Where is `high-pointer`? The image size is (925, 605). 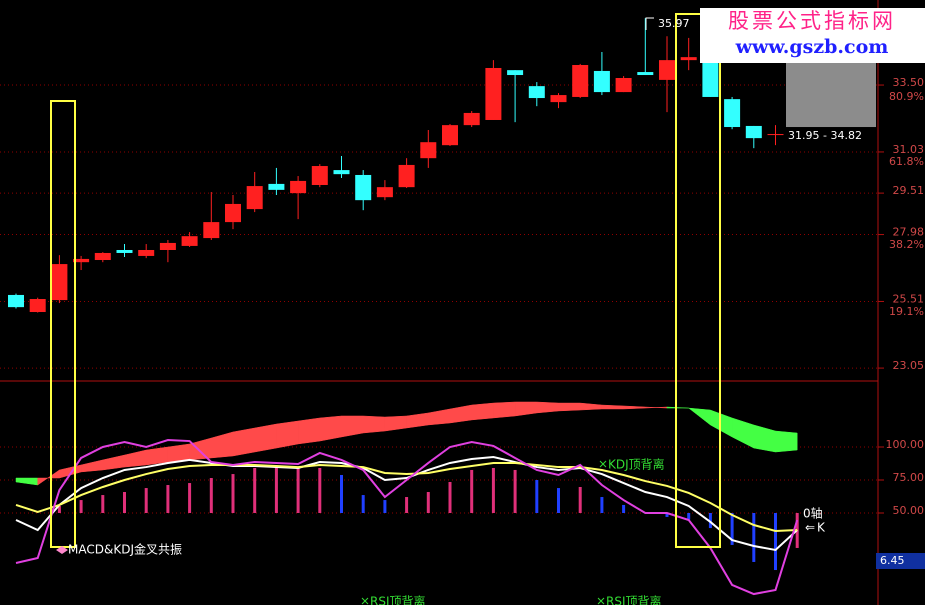 high-pointer is located at coordinates (649, 23).